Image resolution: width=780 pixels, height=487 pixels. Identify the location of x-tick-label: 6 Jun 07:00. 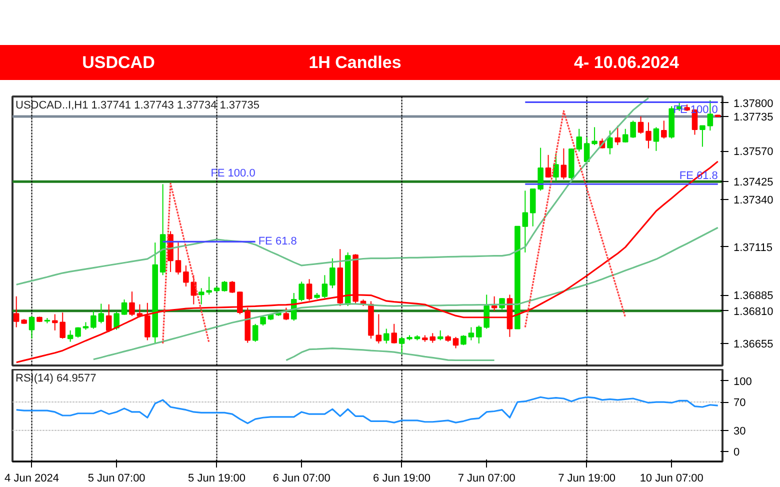
(301, 478).